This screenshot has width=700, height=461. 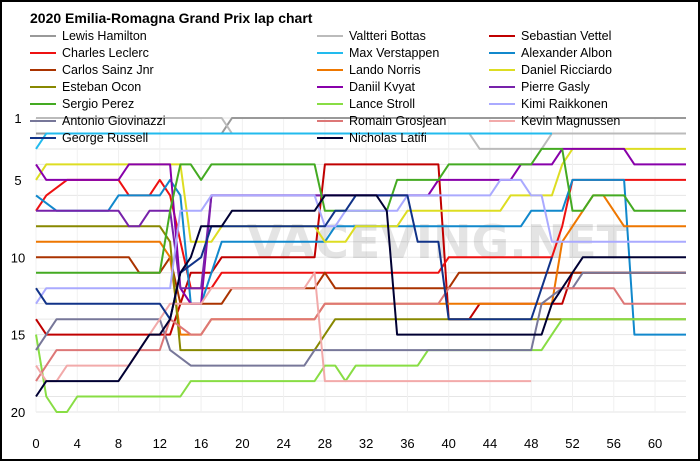 What do you see at coordinates (614, 443) in the screenshot?
I see `x-tick-label: 56` at bounding box center [614, 443].